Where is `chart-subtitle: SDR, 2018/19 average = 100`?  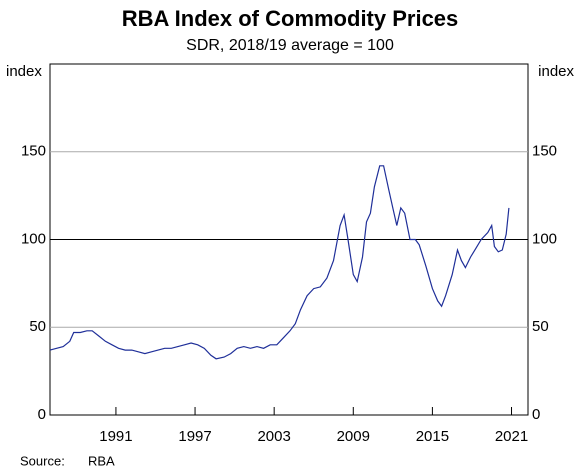
chart-subtitle: SDR, 2018/19 average = 100 is located at coordinates (290, 45).